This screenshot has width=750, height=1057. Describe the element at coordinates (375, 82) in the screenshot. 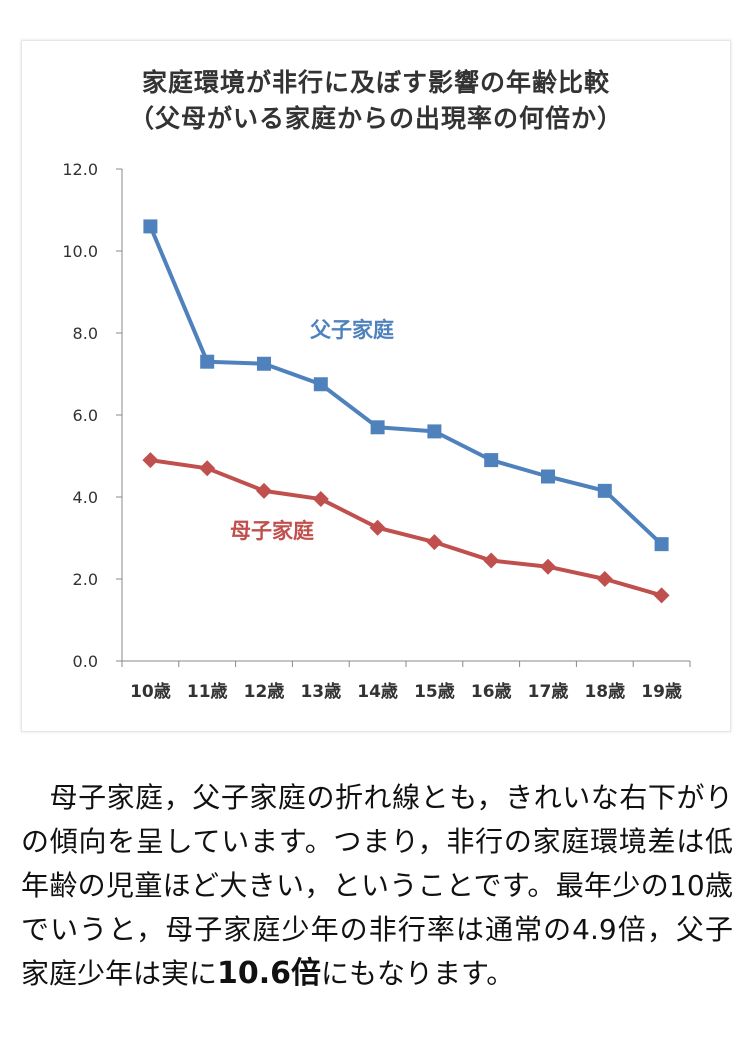

I see `chart-title: 家庭環境が非行に及ぼす影響の年齢比較` at that location.